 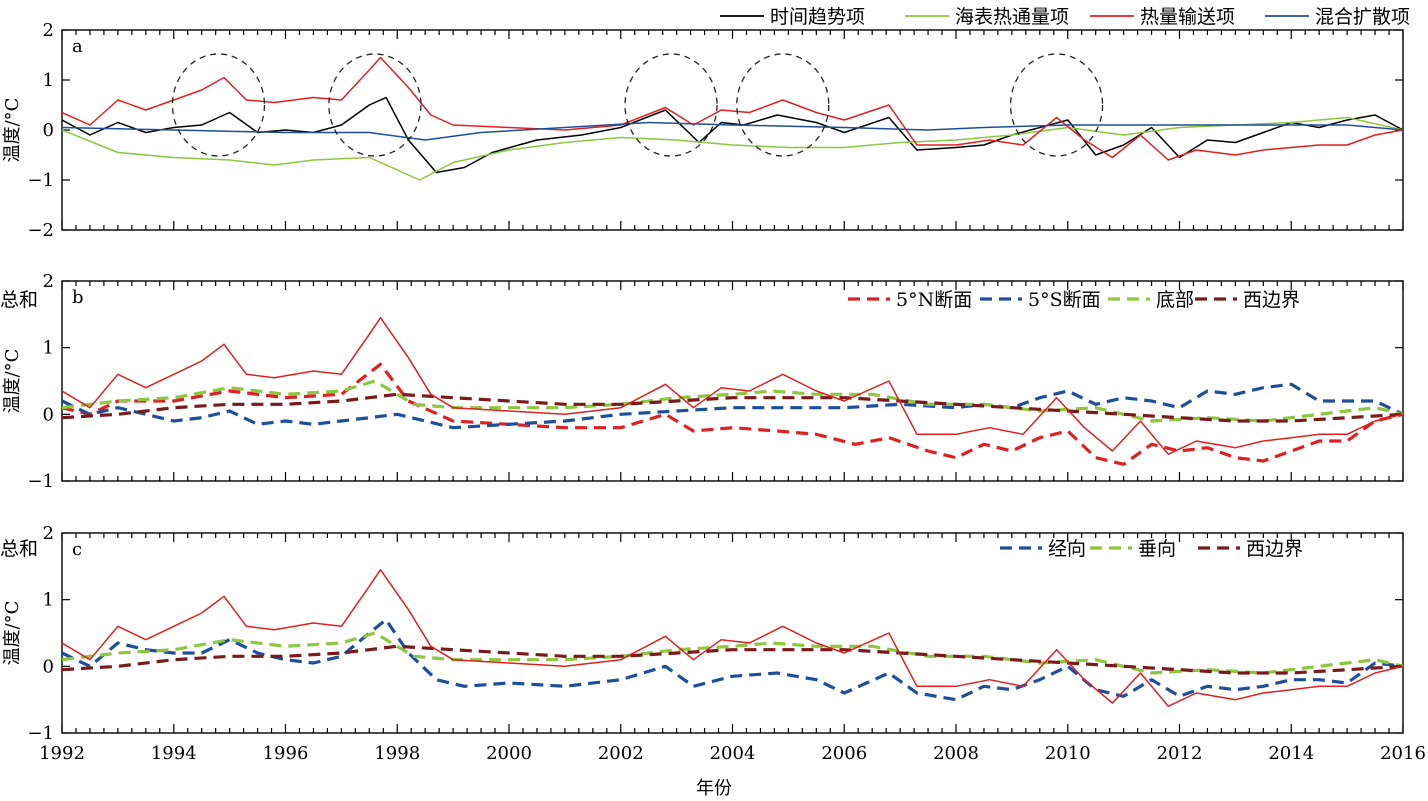 I want to click on legend-label: 5°N断面, so click(x=934, y=300).